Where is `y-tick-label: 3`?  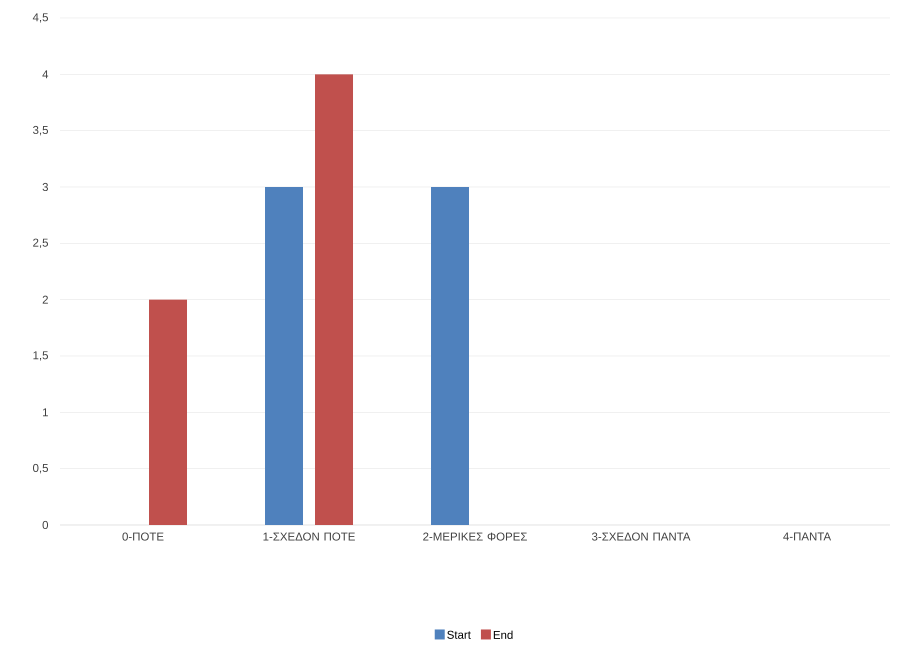 y-tick-label: 3 is located at coordinates (45, 187).